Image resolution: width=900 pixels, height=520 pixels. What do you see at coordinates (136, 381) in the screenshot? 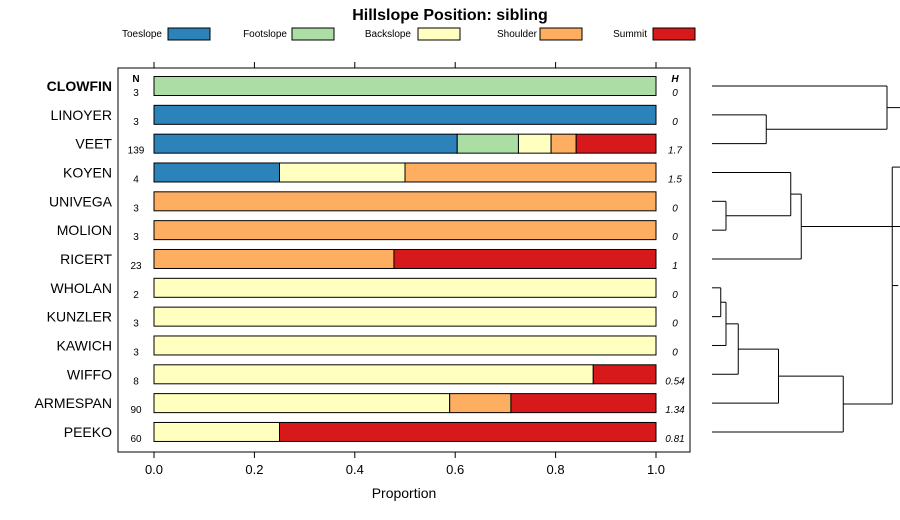
I see `n-value-wiffo: 8` at bounding box center [136, 381].